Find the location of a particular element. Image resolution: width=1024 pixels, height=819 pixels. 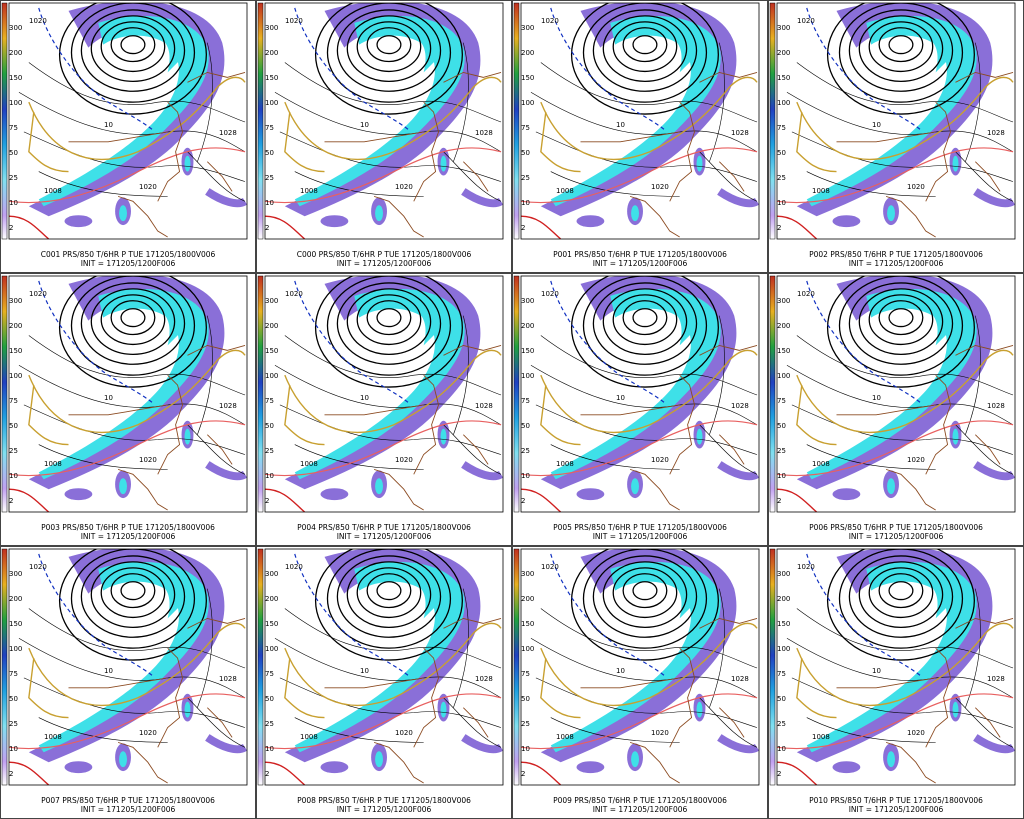

panel-title: P002 PRS/850 T/6HR P TUE 171205/1800V006 is located at coordinates (896, 254).